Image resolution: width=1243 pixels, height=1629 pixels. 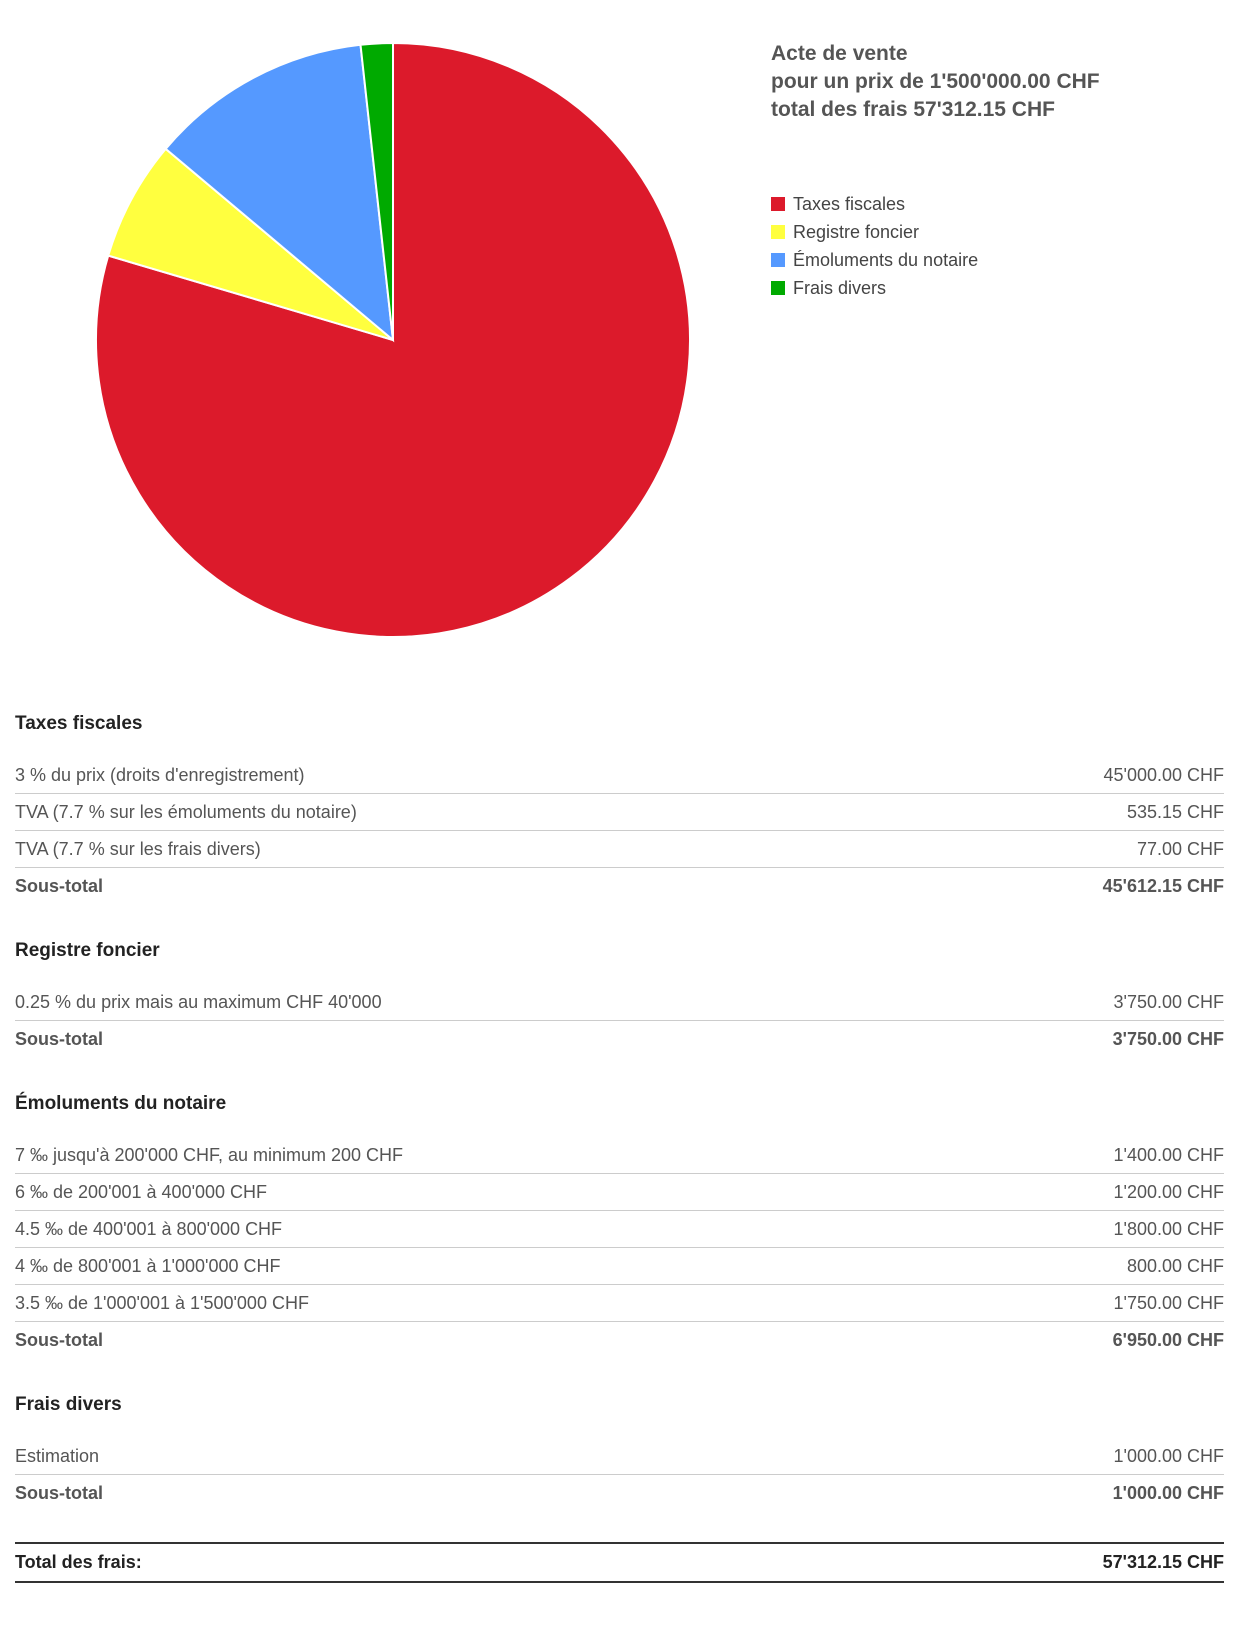 I want to click on subtotal-amount: 1'000.00 CHF, so click(x=1168, y=1492).